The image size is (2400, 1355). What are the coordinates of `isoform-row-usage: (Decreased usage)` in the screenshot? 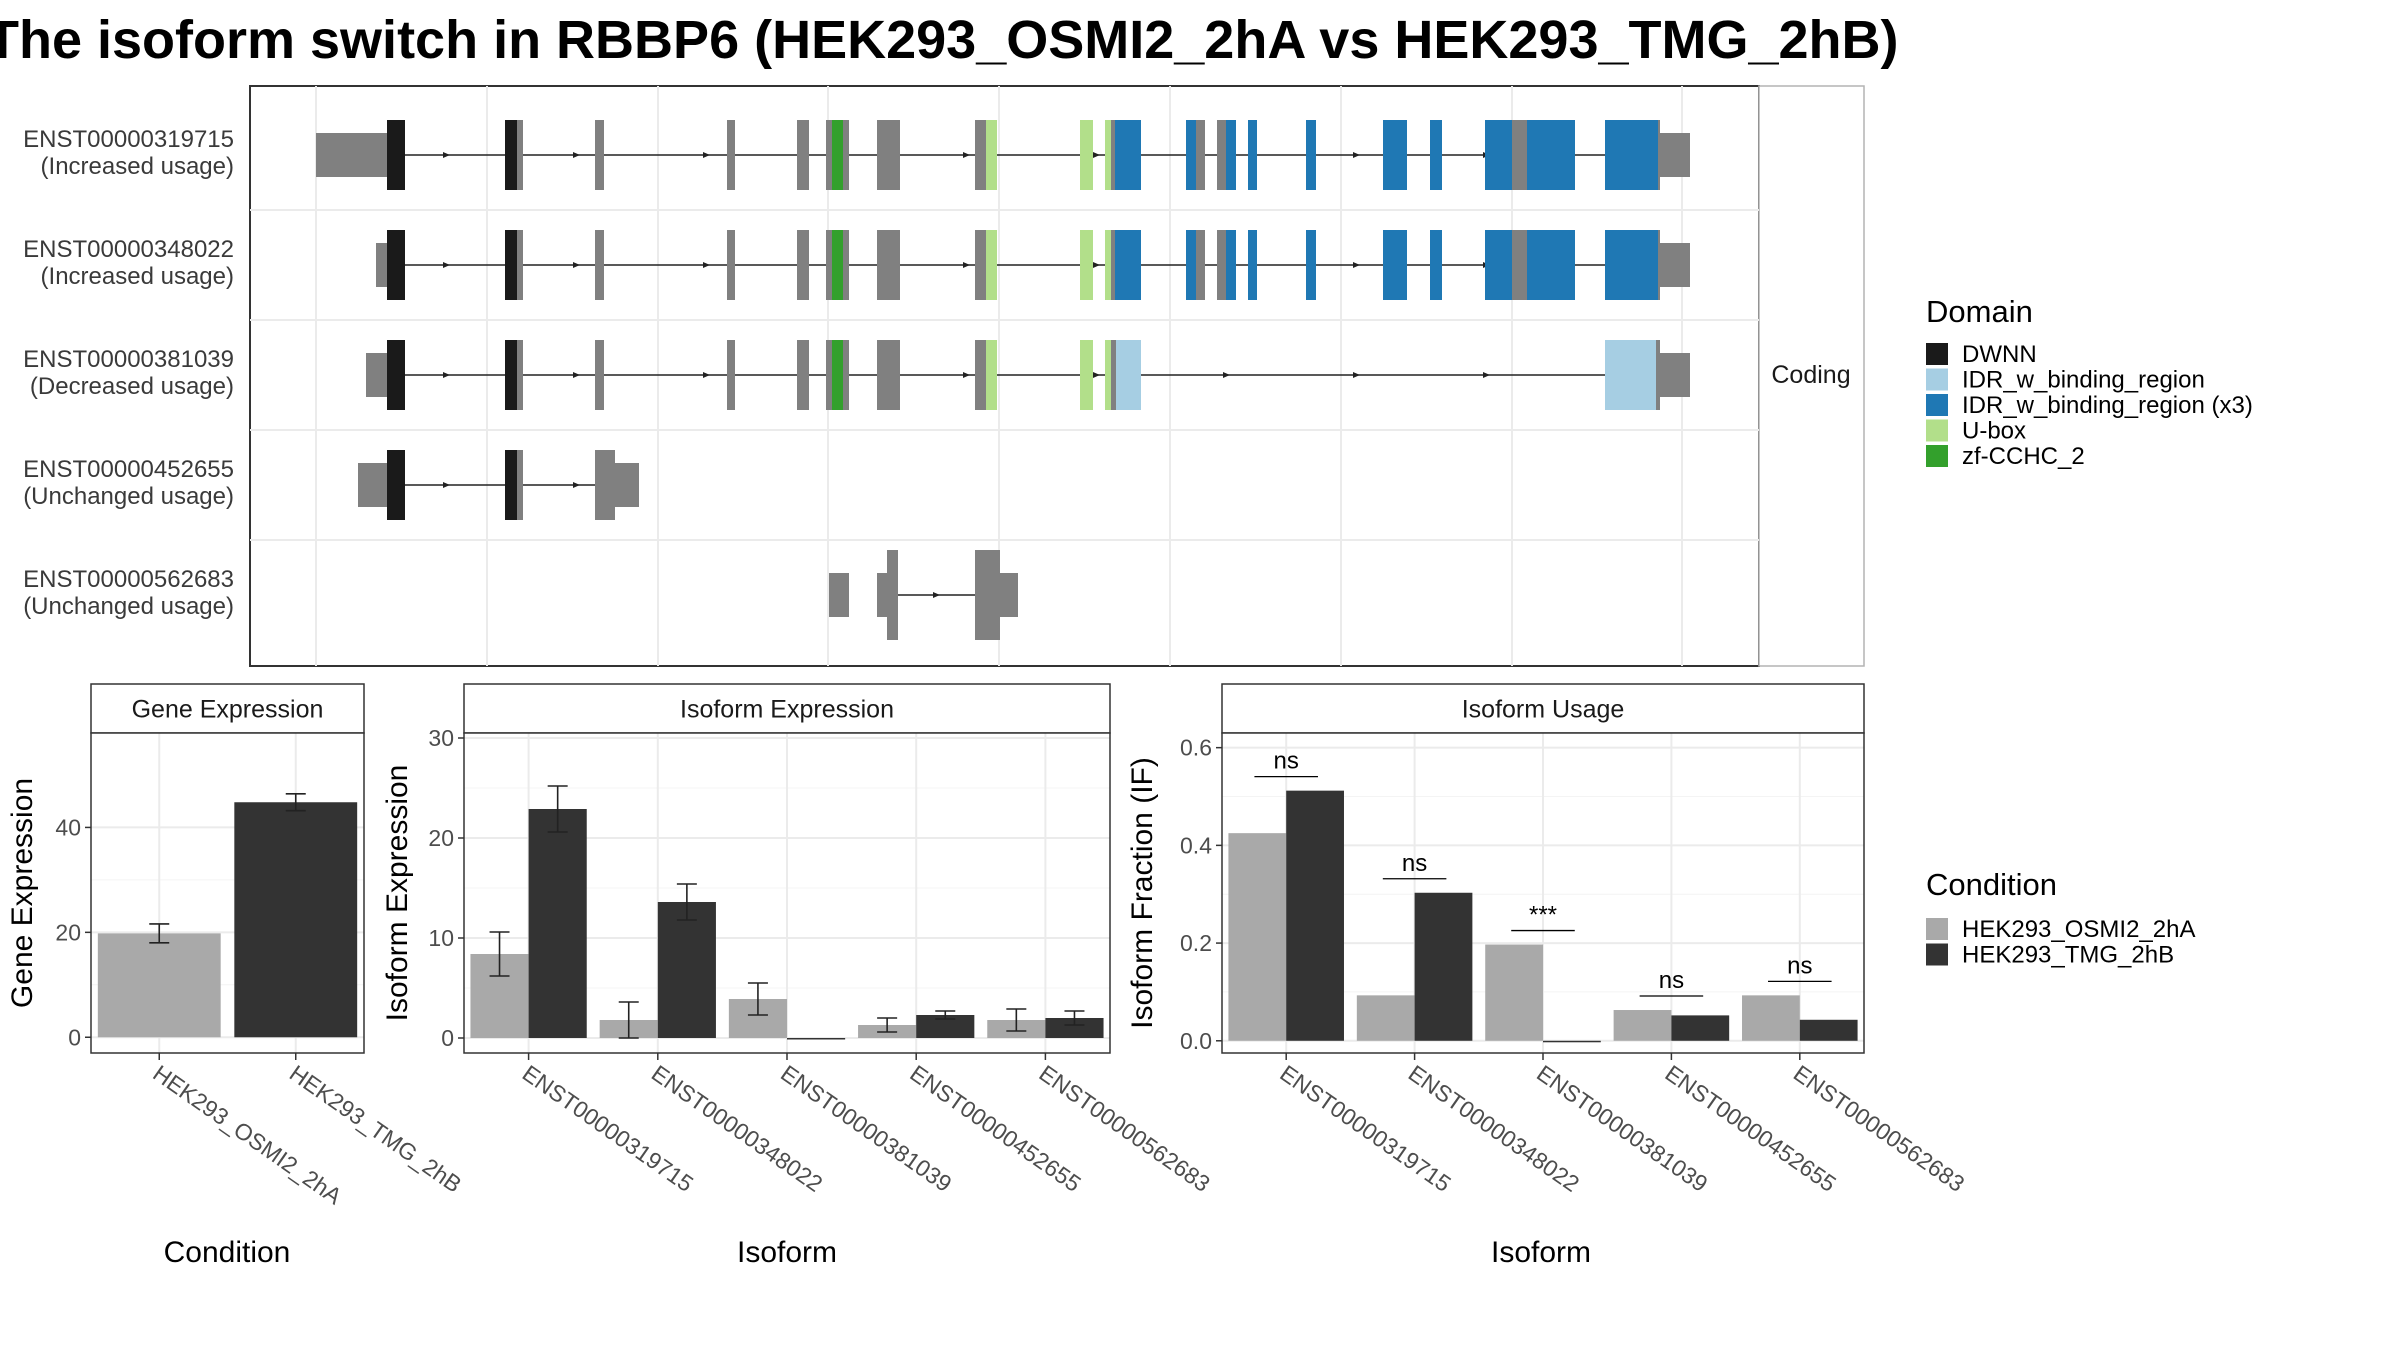 It's located at (132, 386).